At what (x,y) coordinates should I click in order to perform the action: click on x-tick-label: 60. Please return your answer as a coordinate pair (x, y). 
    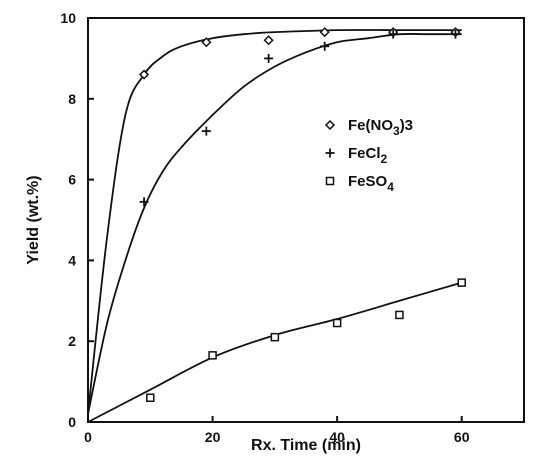
    Looking at the image, I should click on (462, 437).